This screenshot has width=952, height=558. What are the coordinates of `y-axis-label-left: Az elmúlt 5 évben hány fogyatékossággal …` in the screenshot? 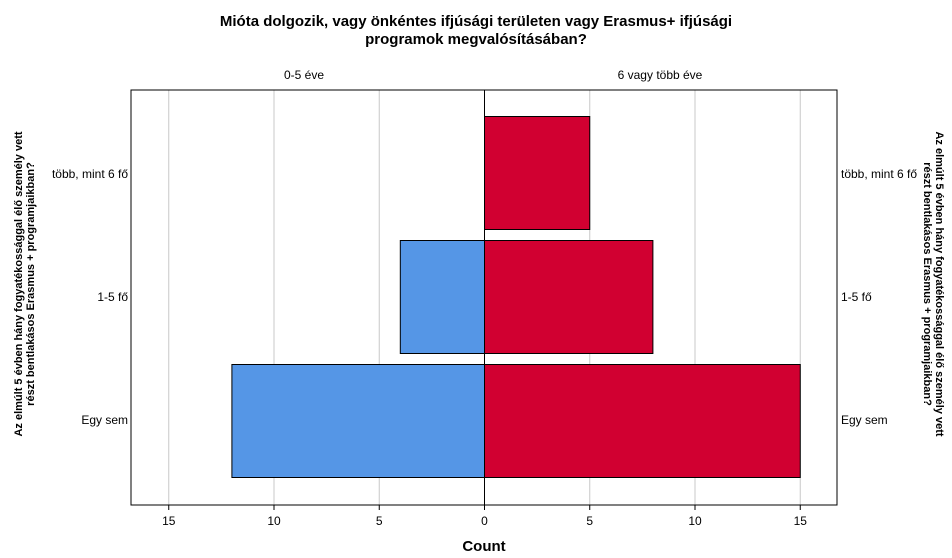 It's located at (25, 283).